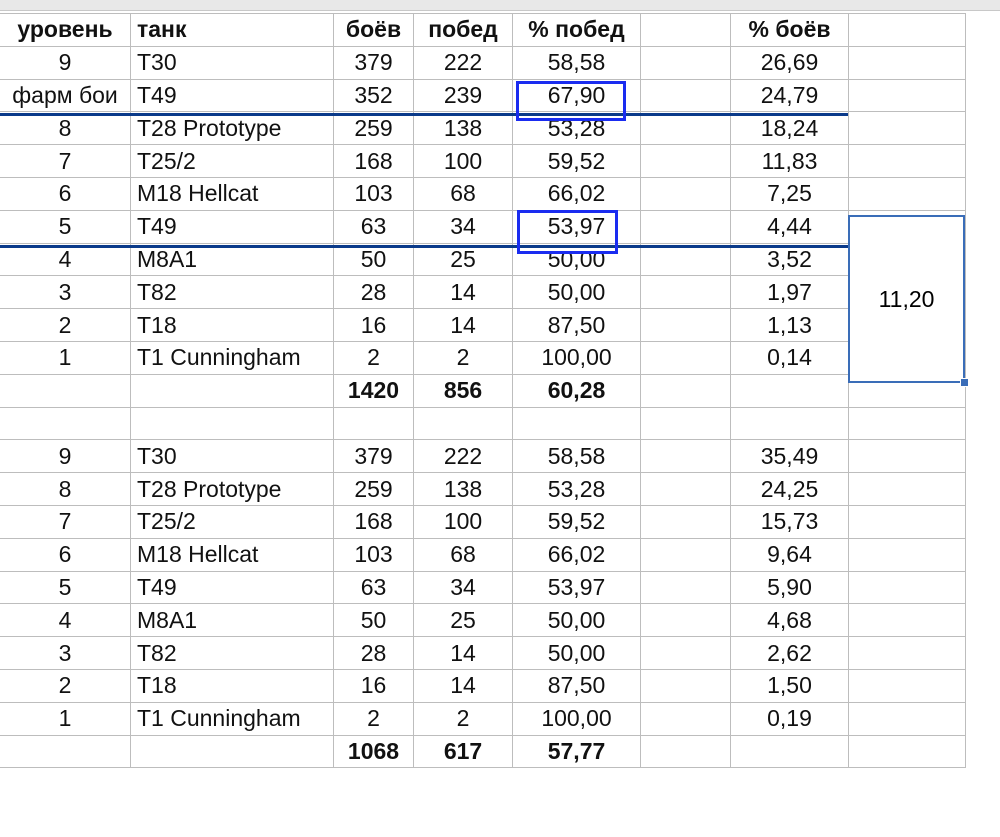  What do you see at coordinates (463, 259) in the screenshot?
I see `cell: 25` at bounding box center [463, 259].